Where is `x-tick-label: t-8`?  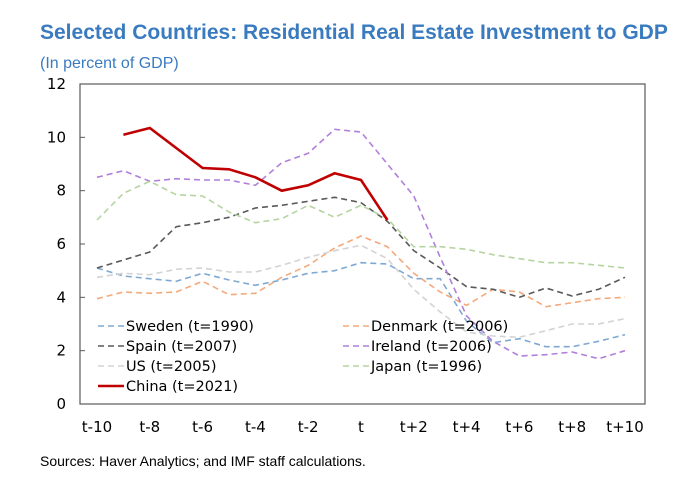
x-tick-label: t-8 is located at coordinates (149, 427).